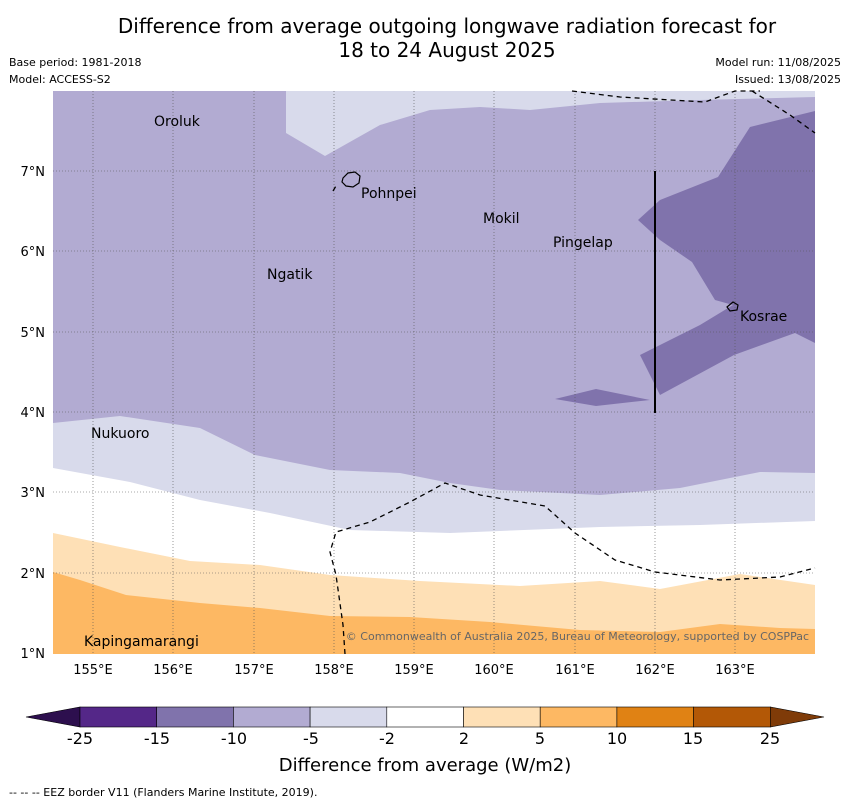 The height and width of the screenshot is (804, 850). Describe the element at coordinates (173, 670) in the screenshot. I see `lon-label-156e: 156°E` at that location.